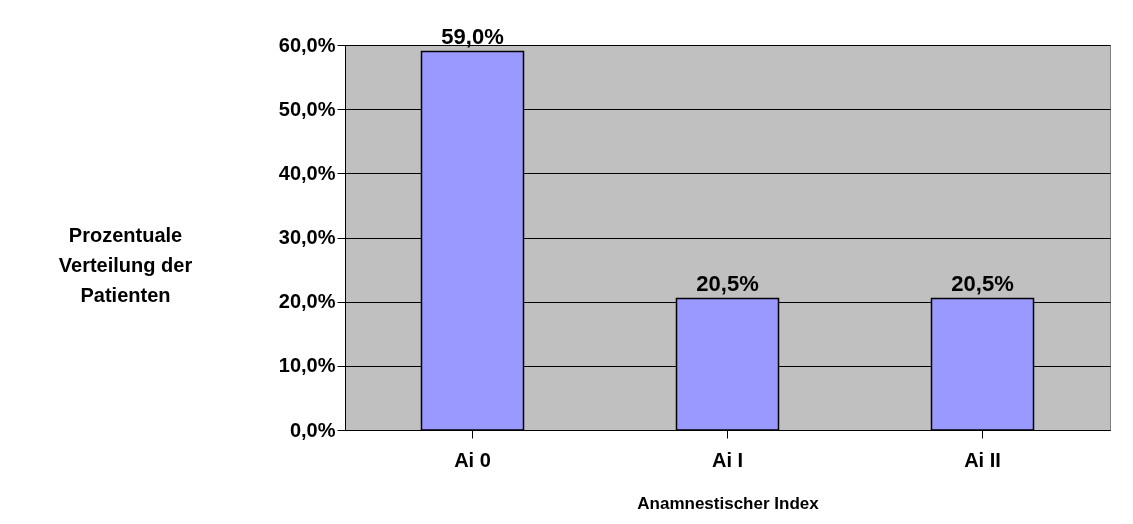 The width and height of the screenshot is (1133, 524). Describe the element at coordinates (728, 503) in the screenshot. I see `x-axis-title: Anamnestischer Index` at that location.